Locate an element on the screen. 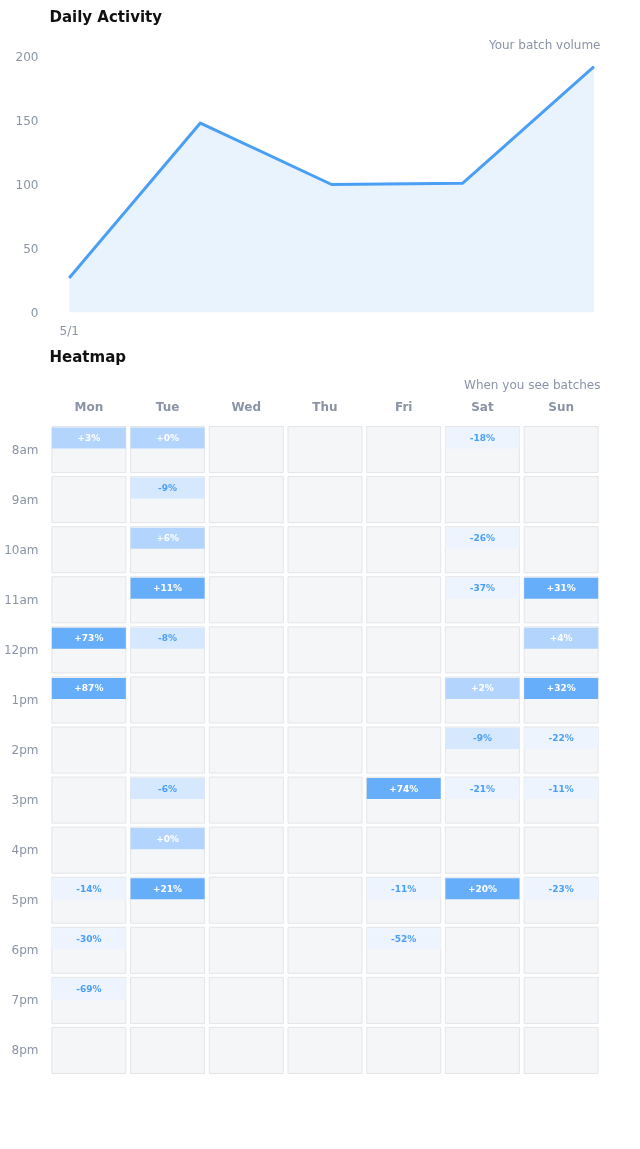 This screenshot has height=1149, width=640. chart-subtitle: Your batch volume is located at coordinates (544, 44).